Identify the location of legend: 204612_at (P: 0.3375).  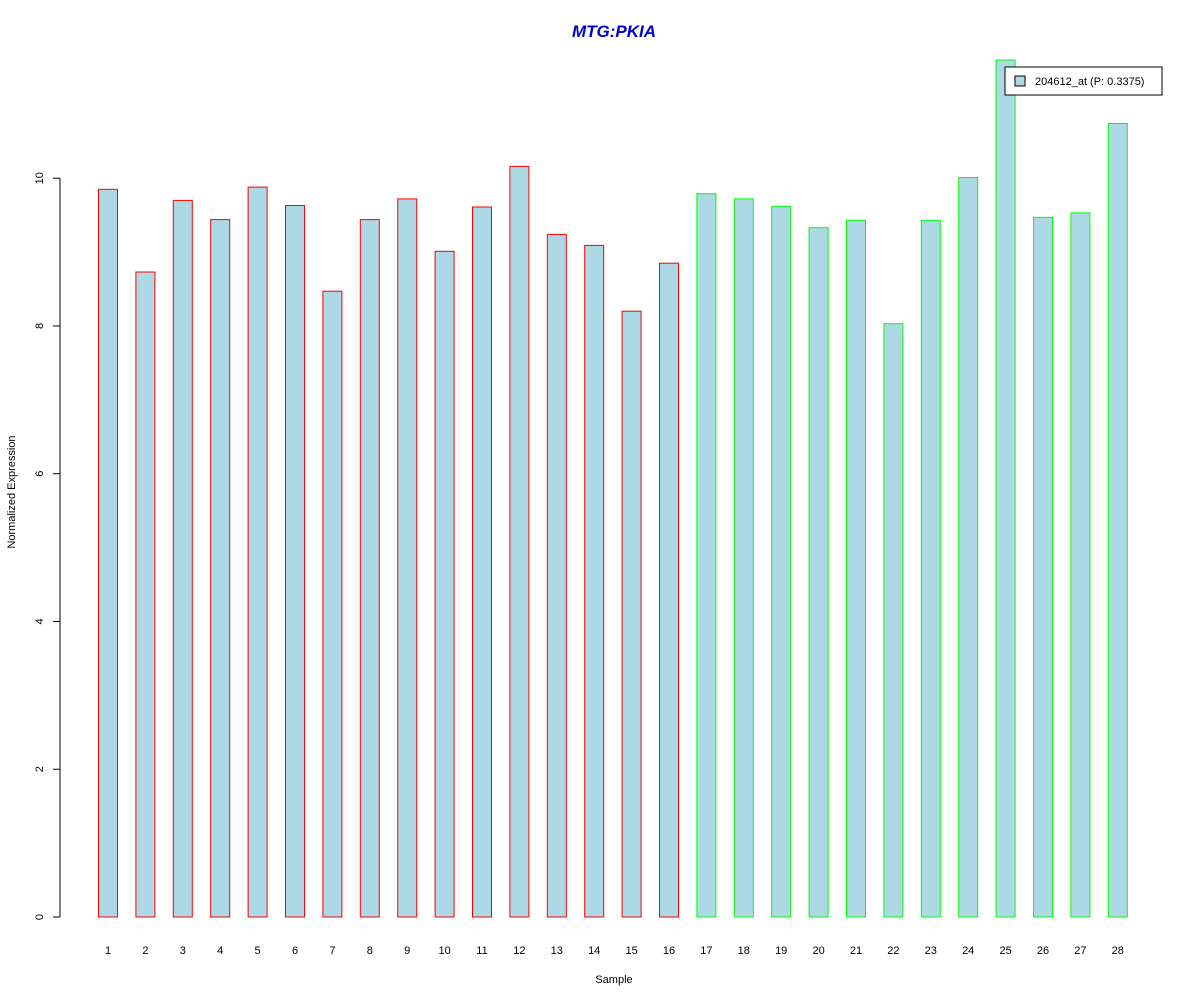
(1083, 81).